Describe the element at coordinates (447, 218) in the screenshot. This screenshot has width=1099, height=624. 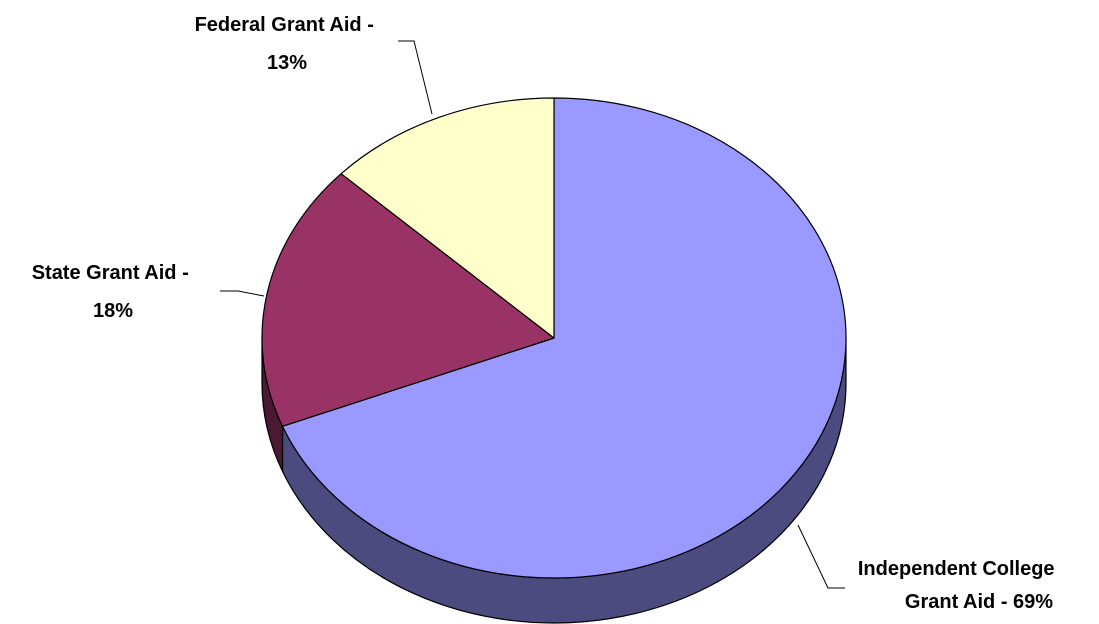
I see `pie-slice-federal-grant-aid` at that location.